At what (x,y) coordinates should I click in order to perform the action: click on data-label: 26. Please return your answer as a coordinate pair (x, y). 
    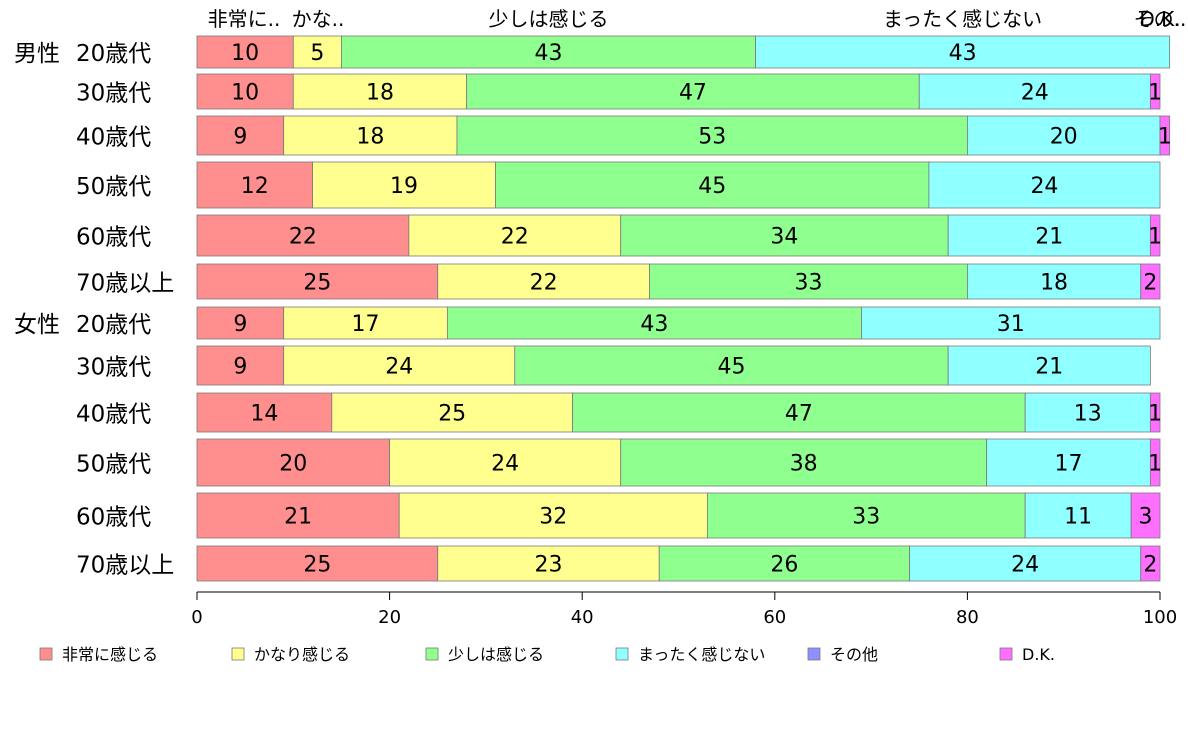
    Looking at the image, I should click on (784, 565).